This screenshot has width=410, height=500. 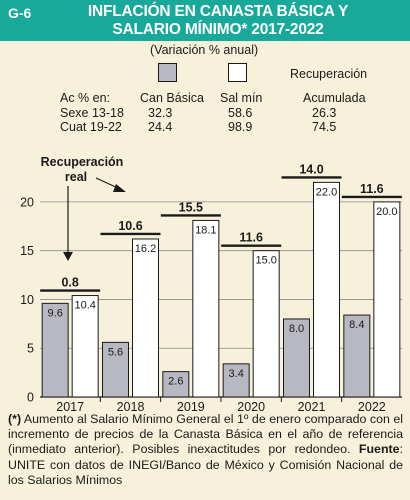 What do you see at coordinates (85, 98) in the screenshot?
I see `legend-col-header: Ac % en:` at bounding box center [85, 98].